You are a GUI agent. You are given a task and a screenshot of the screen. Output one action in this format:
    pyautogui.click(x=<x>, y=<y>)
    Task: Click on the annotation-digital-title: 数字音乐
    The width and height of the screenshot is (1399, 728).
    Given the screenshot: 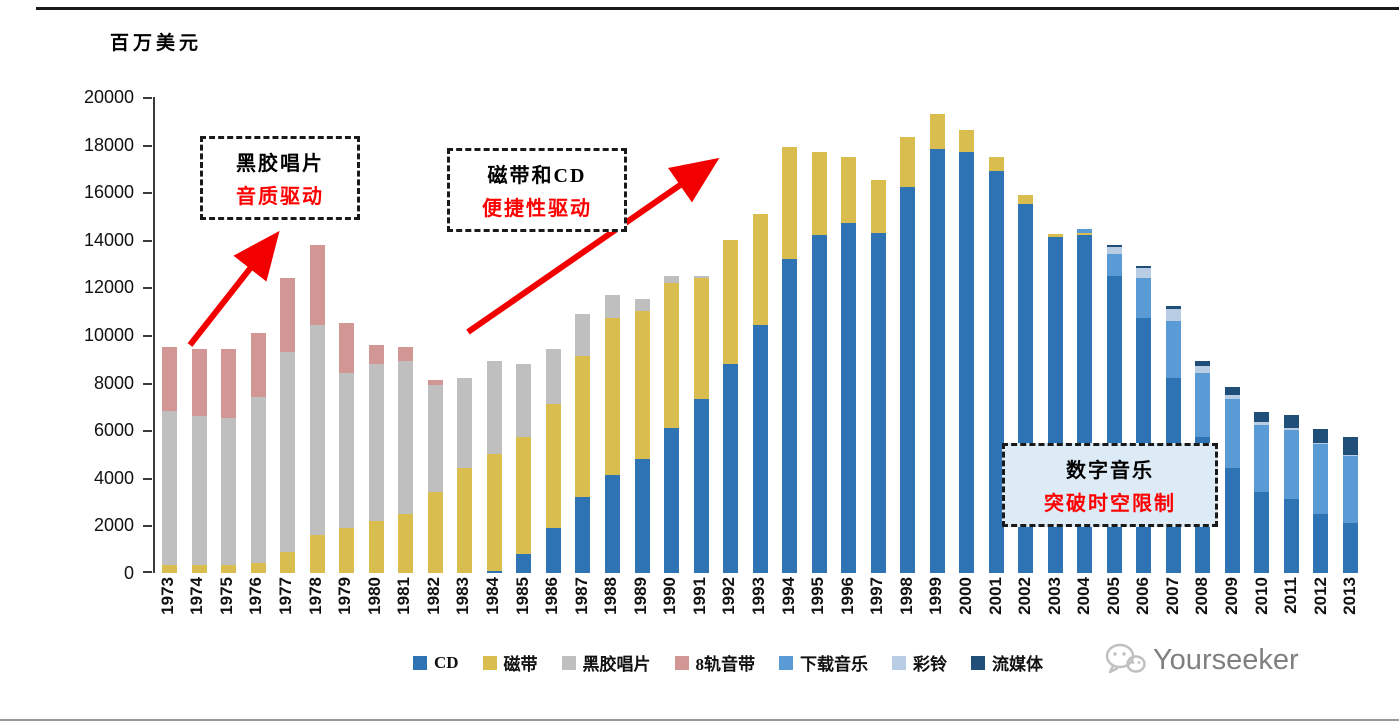 What is the action you would take?
    pyautogui.click(x=1110, y=471)
    